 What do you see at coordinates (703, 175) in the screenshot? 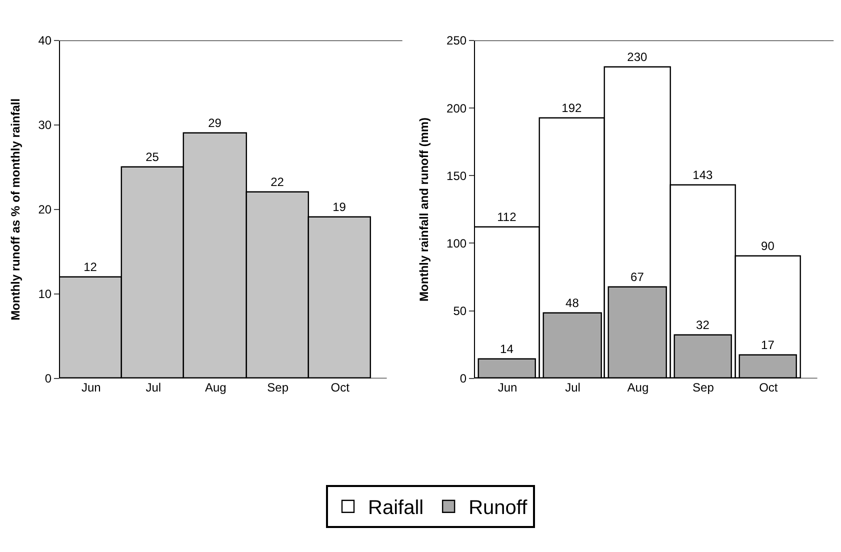
I see `data-label: 143` at bounding box center [703, 175].